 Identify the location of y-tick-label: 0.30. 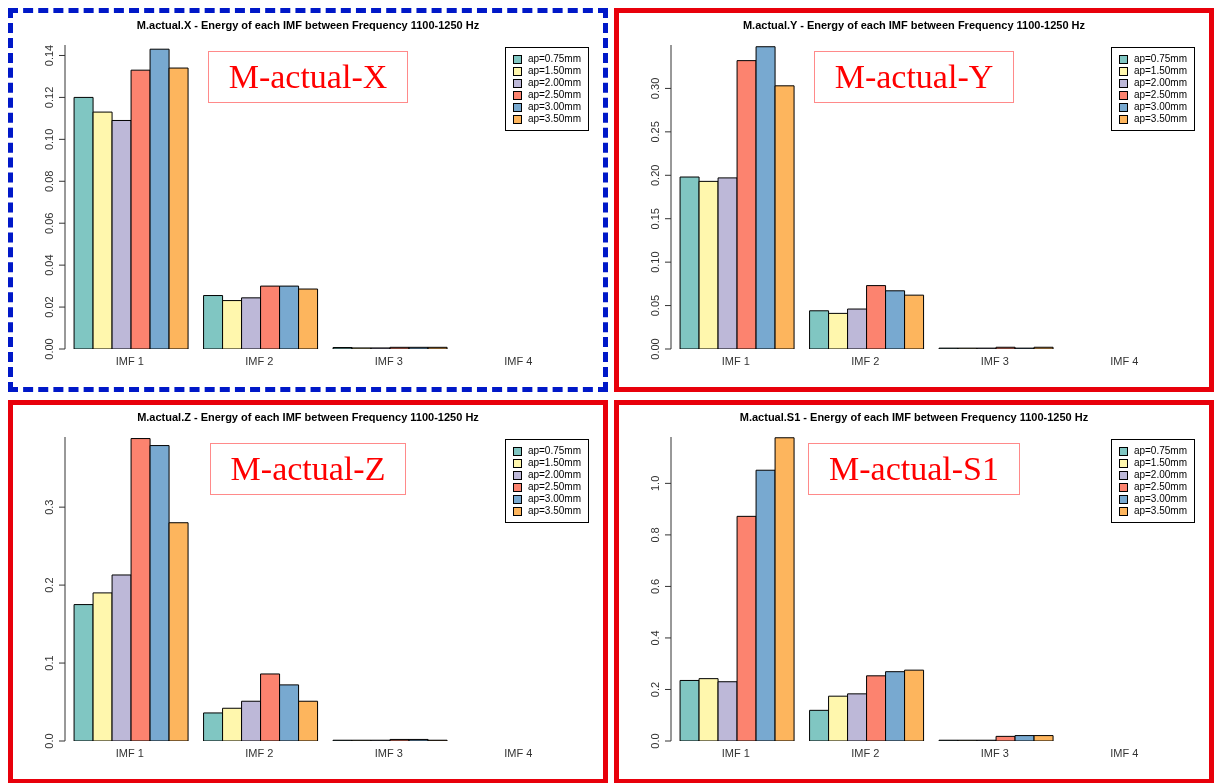
(655, 88).